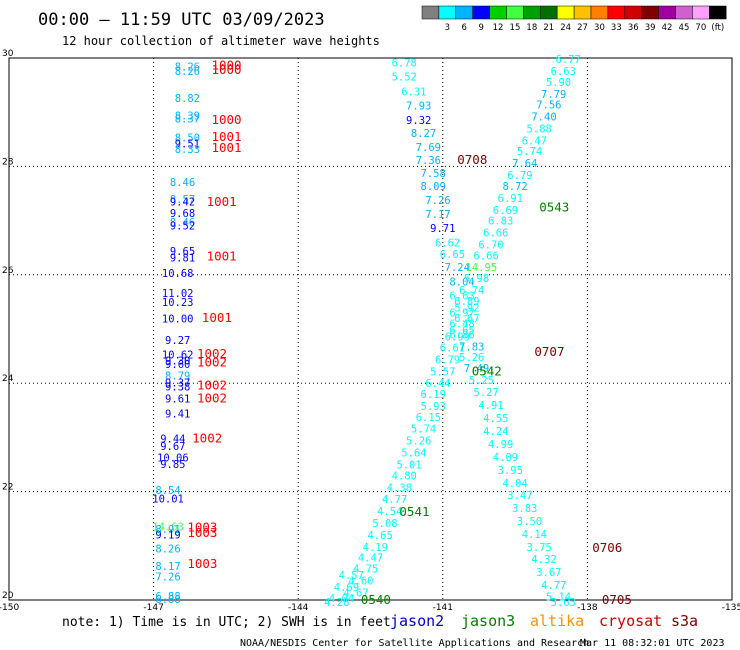  What do you see at coordinates (413, 454) in the screenshot?
I see `wave-height-value: 5.64` at bounding box center [413, 454].